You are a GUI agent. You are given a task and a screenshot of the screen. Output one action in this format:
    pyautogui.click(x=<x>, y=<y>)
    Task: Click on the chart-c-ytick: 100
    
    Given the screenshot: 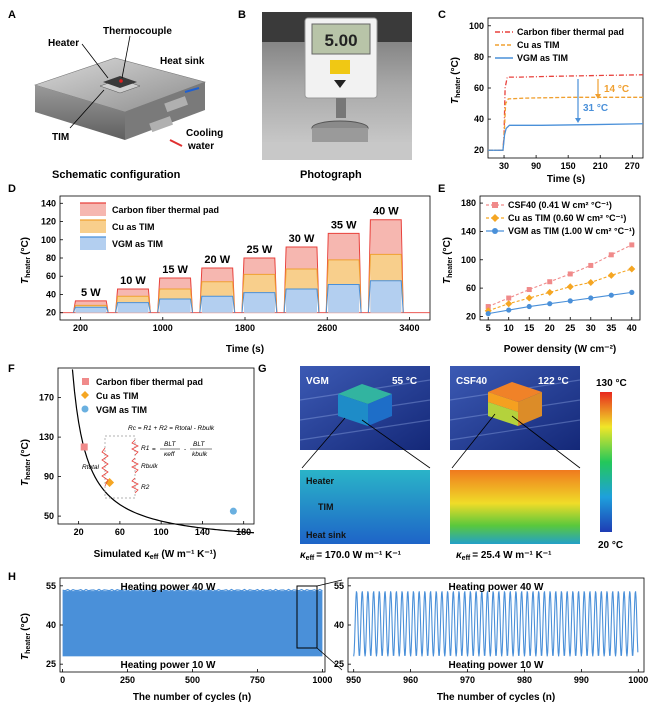 What is the action you would take?
    pyautogui.click(x=476, y=26)
    